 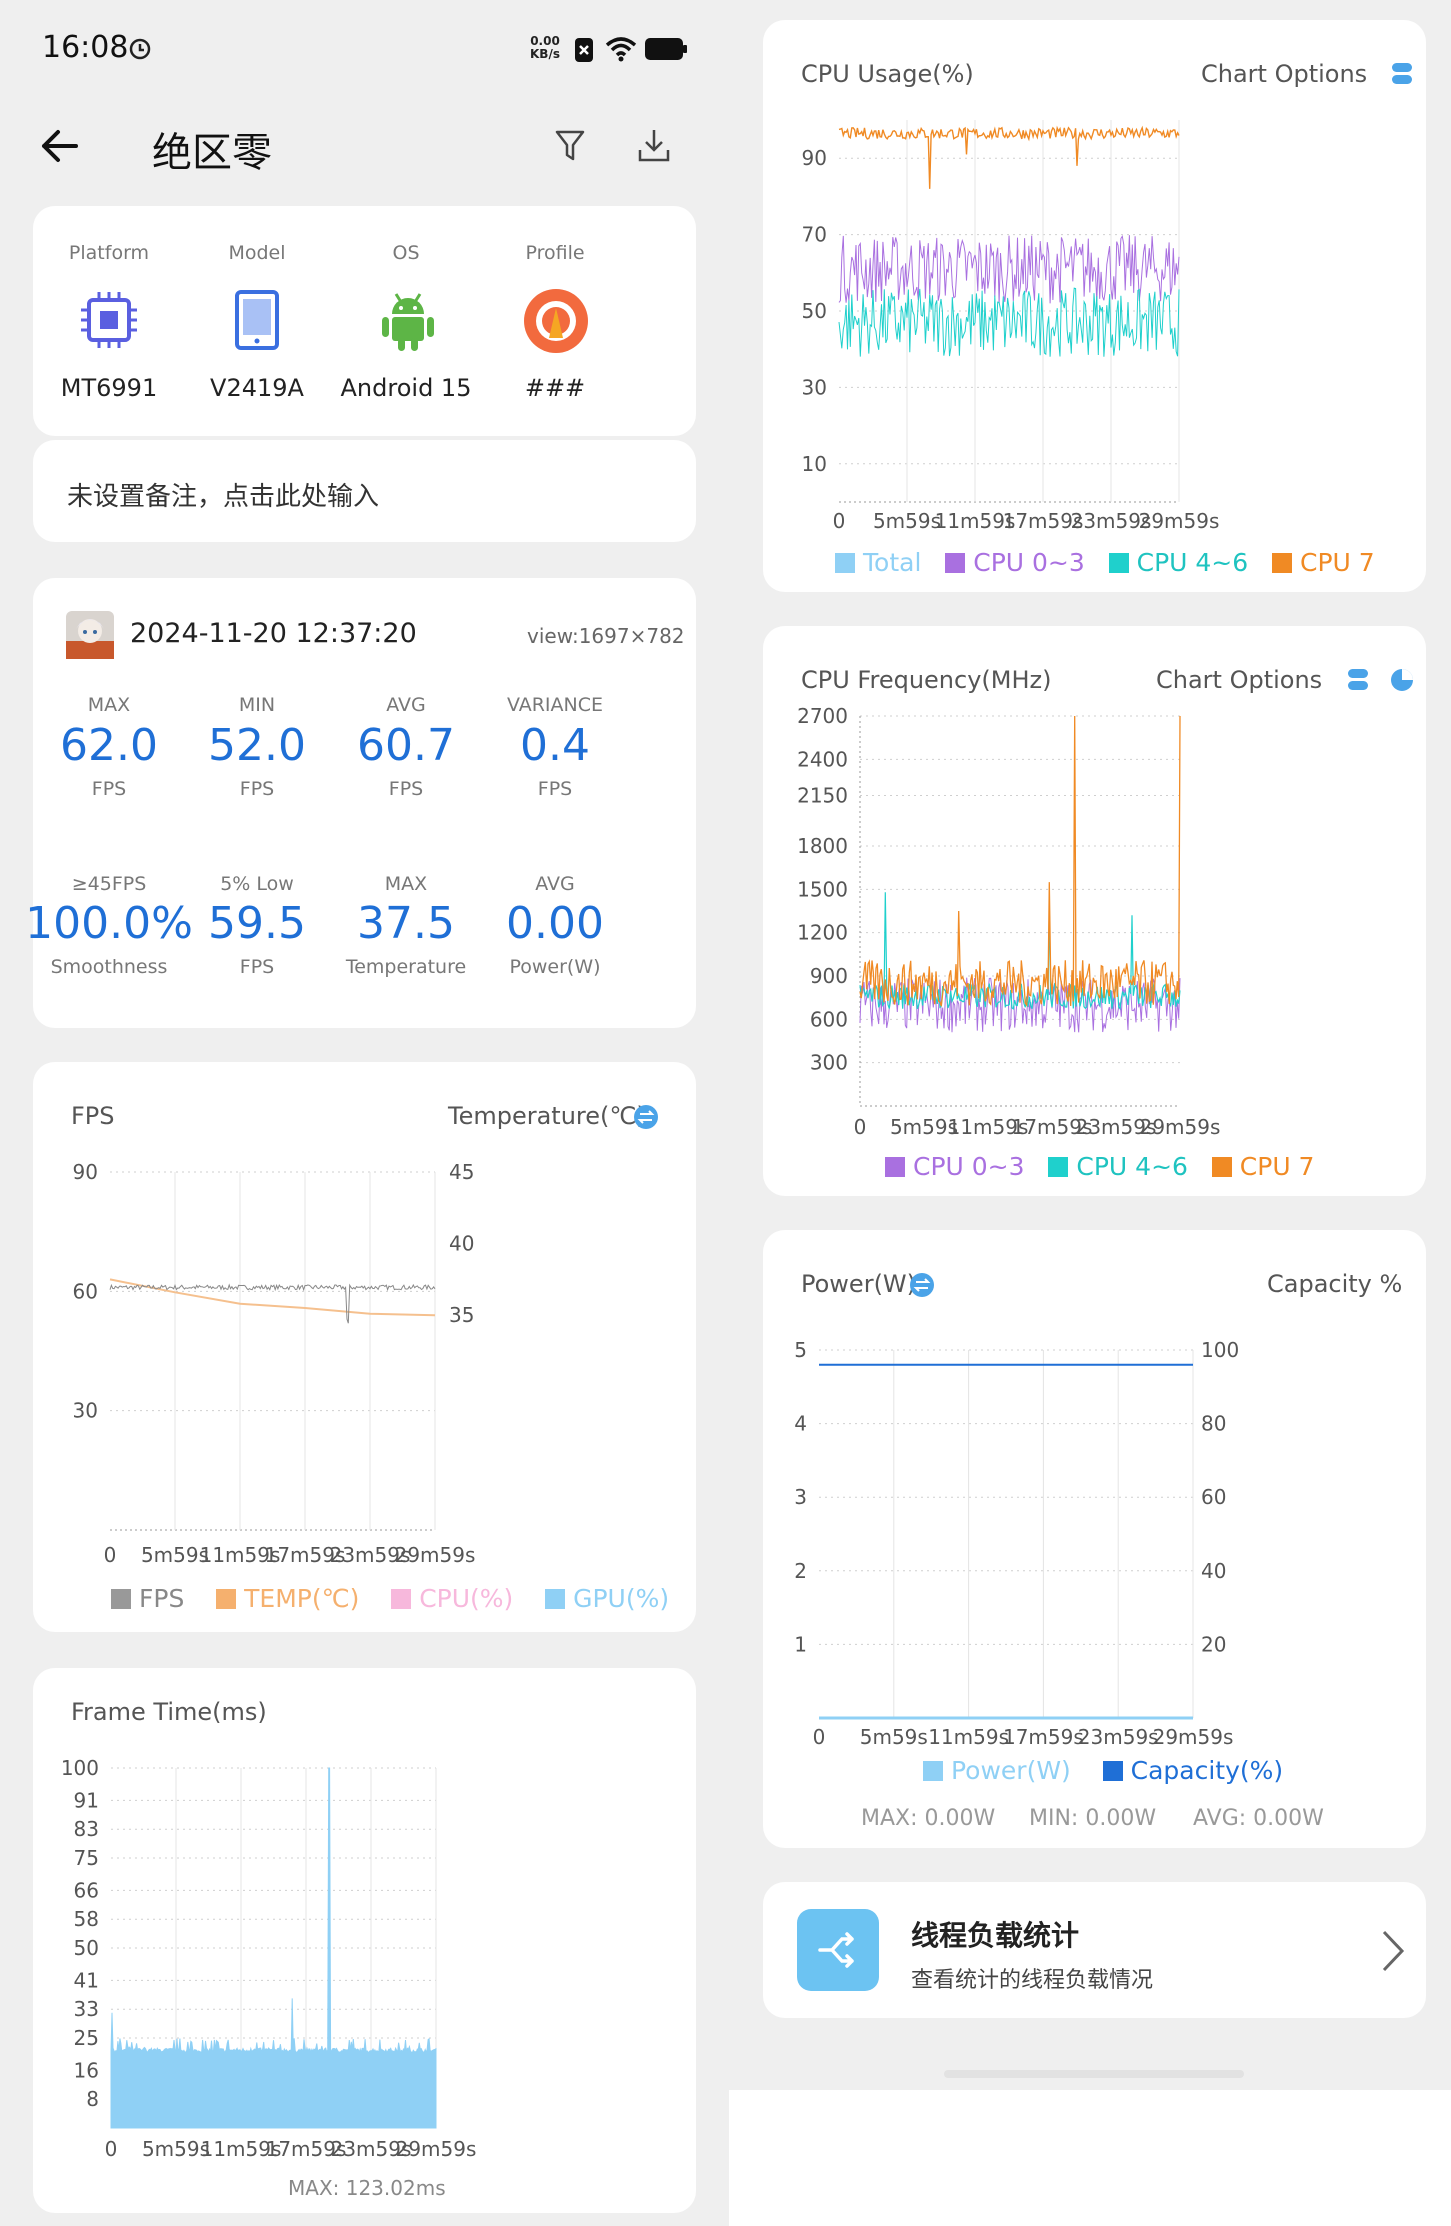 What do you see at coordinates (85, 1172) in the screenshot?
I see `fps-y-tick: 90` at bounding box center [85, 1172].